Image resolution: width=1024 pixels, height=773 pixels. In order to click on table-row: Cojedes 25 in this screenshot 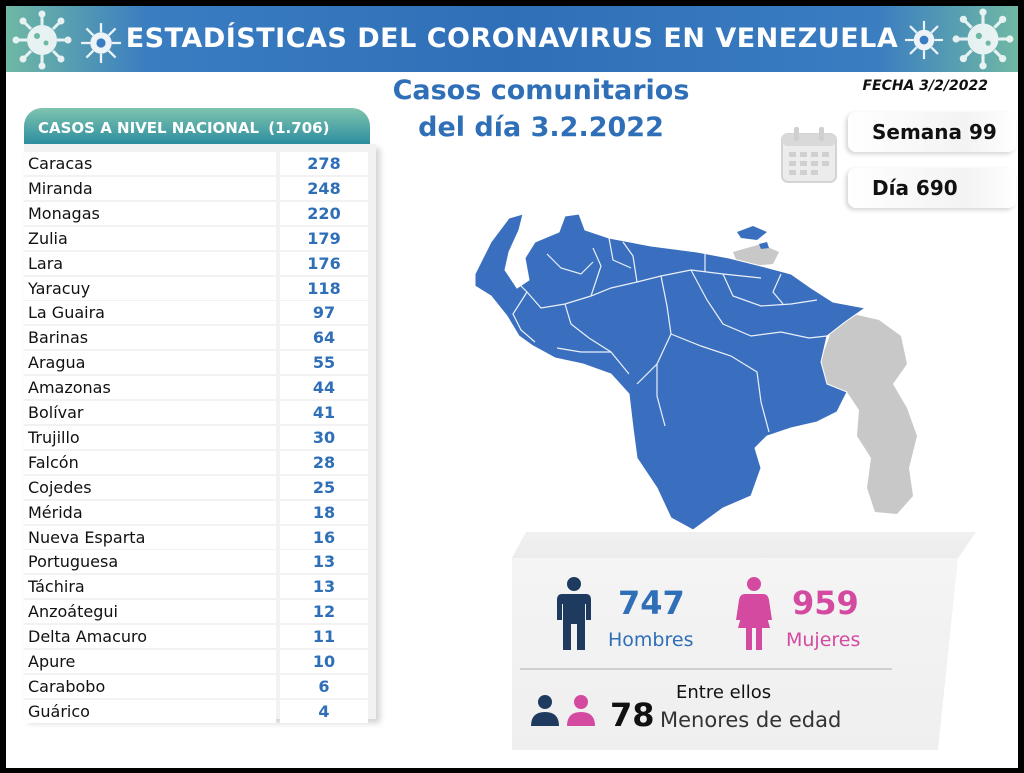, I will do `click(197, 487)`.